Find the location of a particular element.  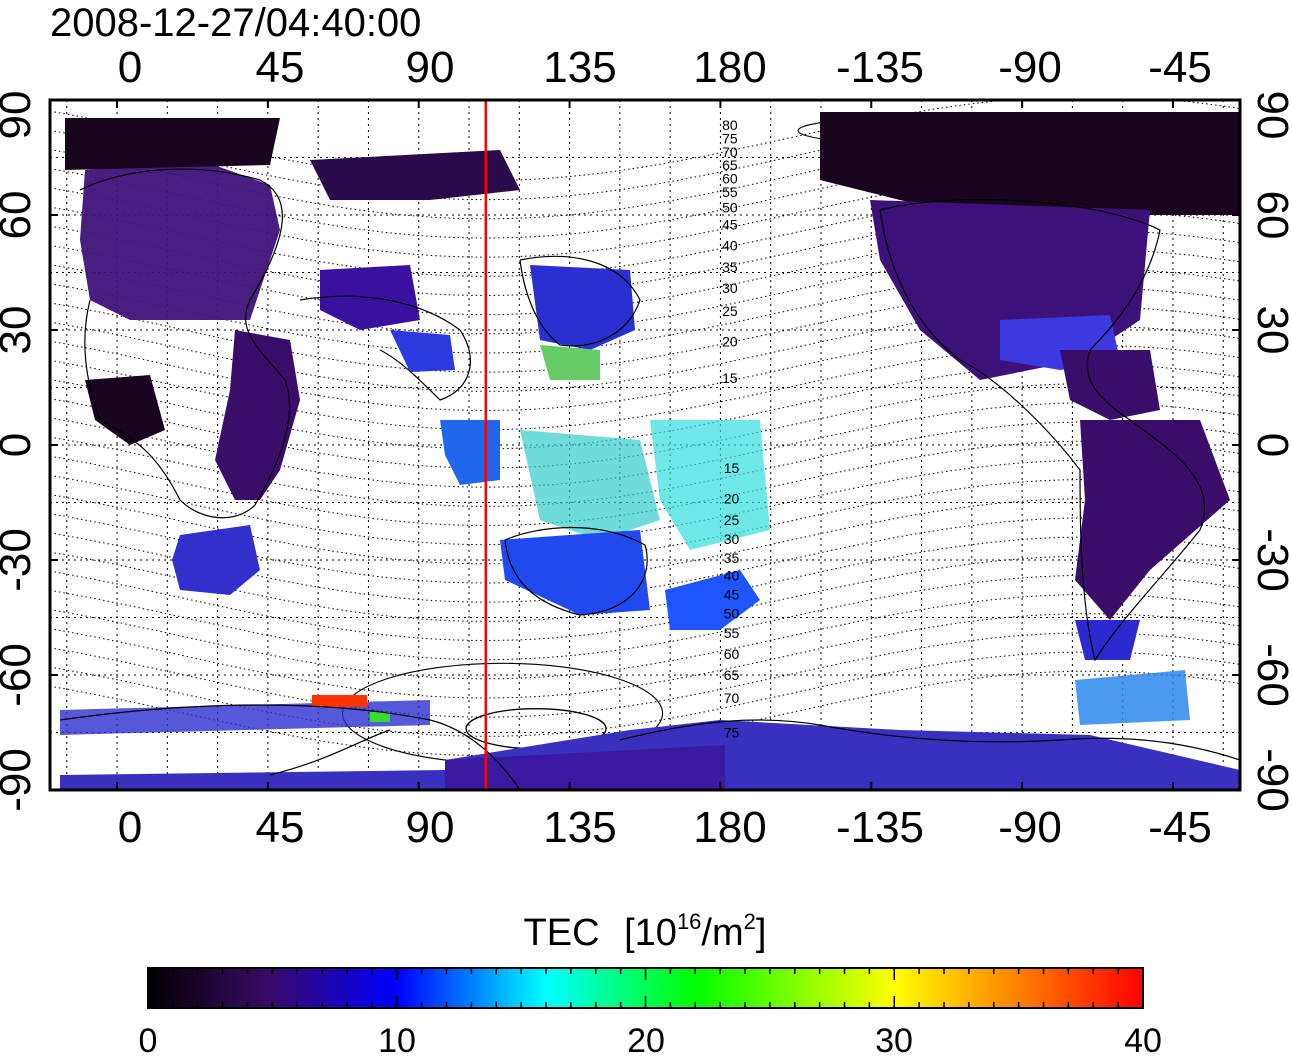

colorbar-tick: 0 is located at coordinates (148, 1039).